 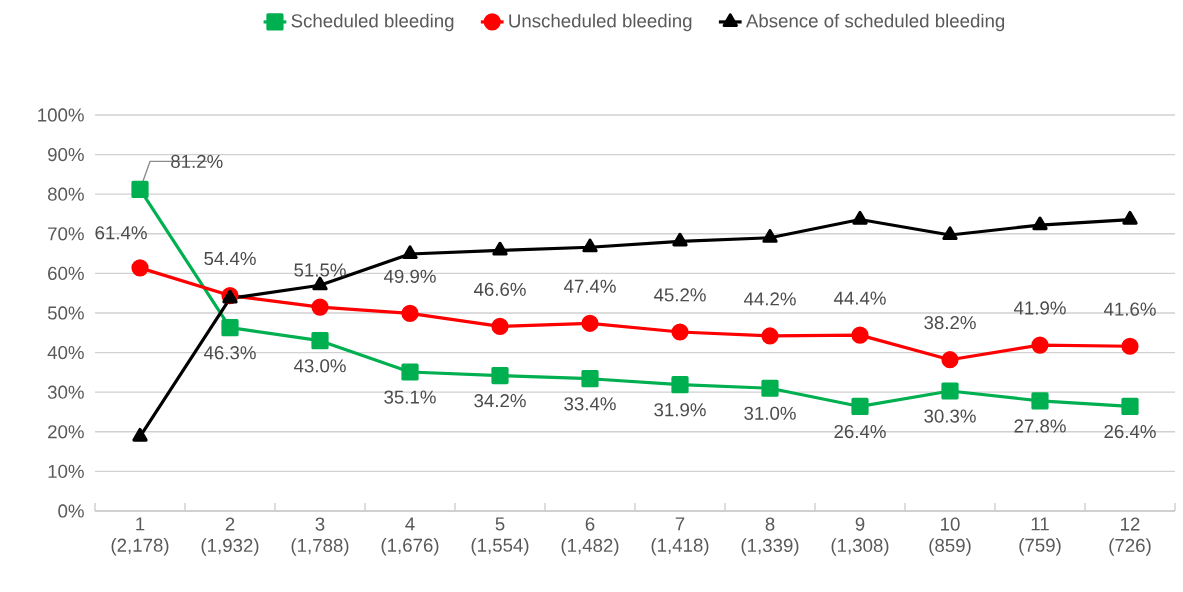 What do you see at coordinates (65, 352) in the screenshot?
I see `y-tick-label: 40%` at bounding box center [65, 352].